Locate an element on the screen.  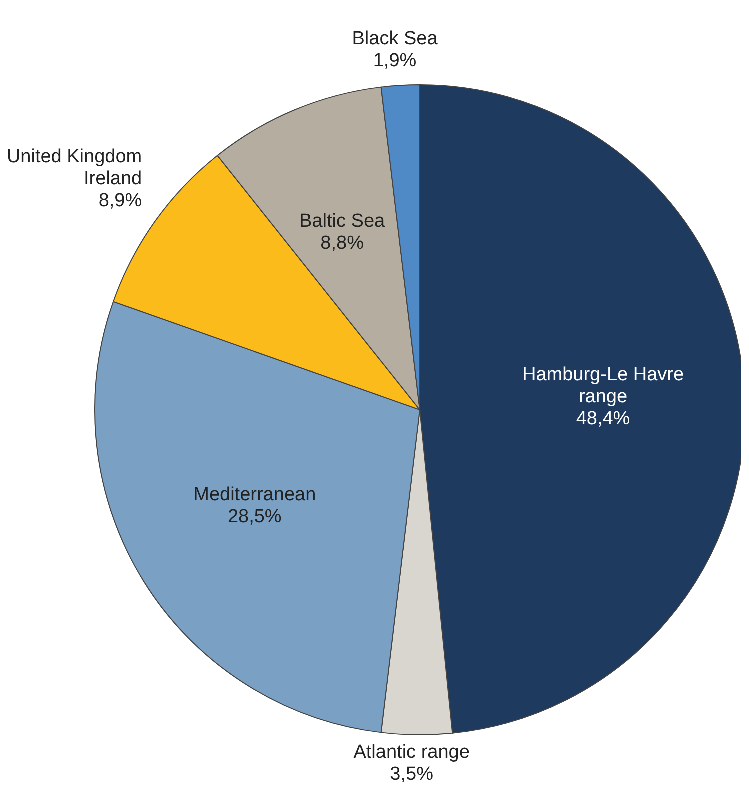
slice-label: Black Sea is located at coordinates (395, 39).